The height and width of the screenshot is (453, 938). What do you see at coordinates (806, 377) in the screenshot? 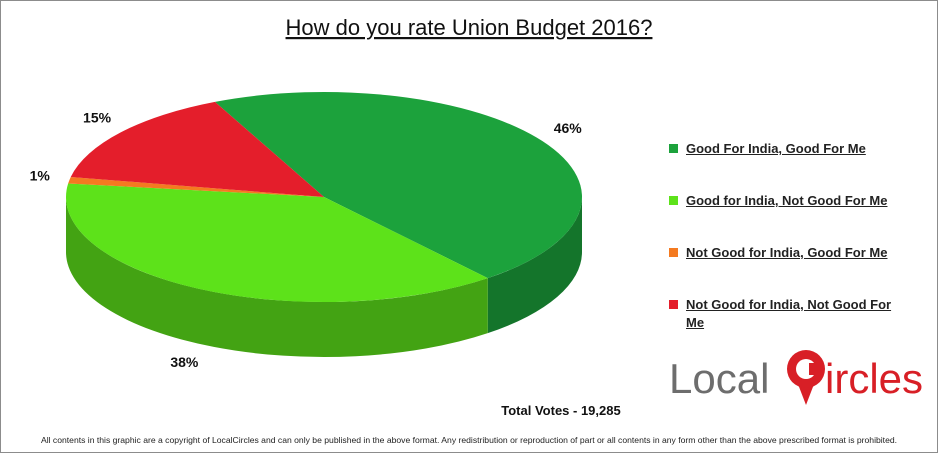
I see `logo-pin` at bounding box center [806, 377].